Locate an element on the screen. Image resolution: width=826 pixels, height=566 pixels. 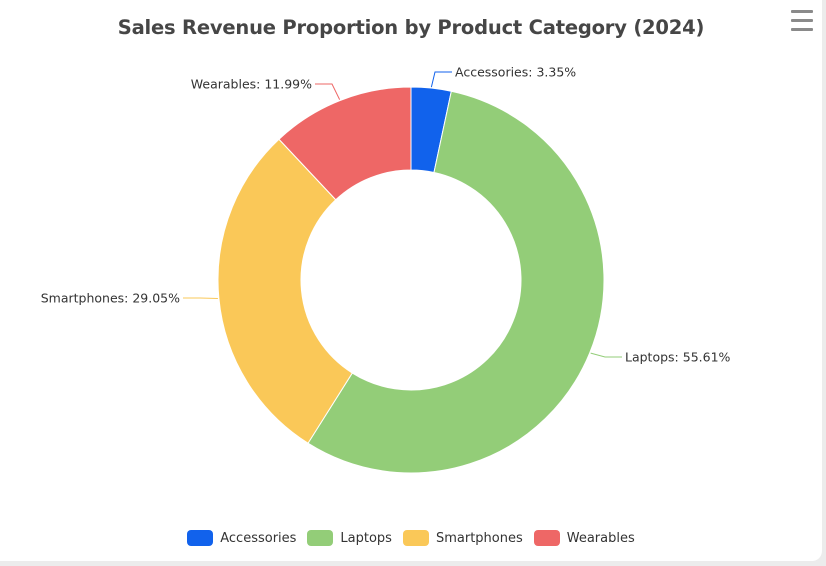
leader-line-accessories is located at coordinates (441, 79).